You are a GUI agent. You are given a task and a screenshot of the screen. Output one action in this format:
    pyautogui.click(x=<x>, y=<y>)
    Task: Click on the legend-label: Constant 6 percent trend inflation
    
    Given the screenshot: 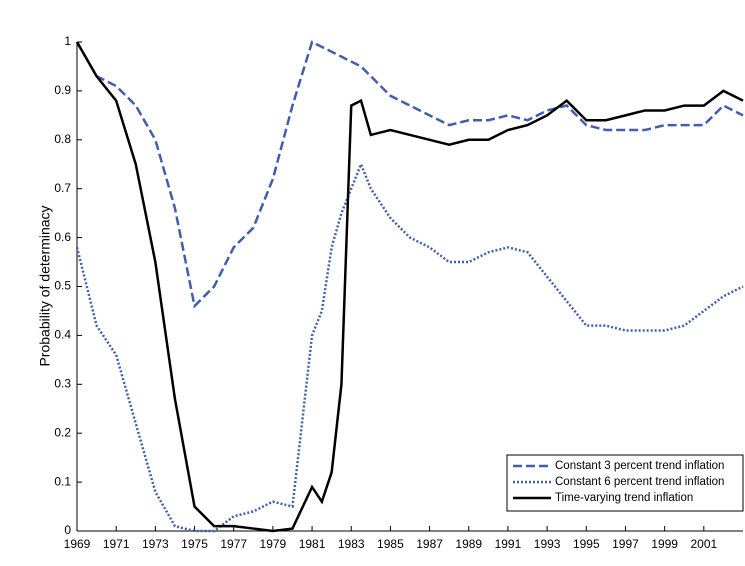 What is the action you would take?
    pyautogui.click(x=639, y=482)
    